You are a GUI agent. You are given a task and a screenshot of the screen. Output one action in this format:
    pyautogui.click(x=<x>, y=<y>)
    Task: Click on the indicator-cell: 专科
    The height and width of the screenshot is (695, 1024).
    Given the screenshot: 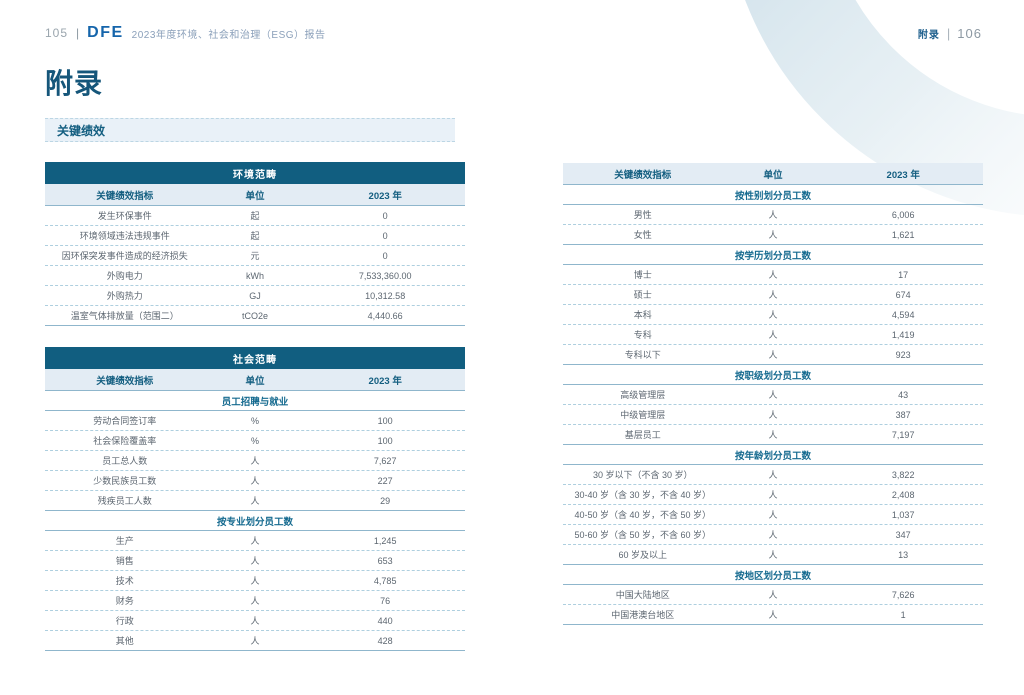 What is the action you would take?
    pyautogui.click(x=642, y=335)
    